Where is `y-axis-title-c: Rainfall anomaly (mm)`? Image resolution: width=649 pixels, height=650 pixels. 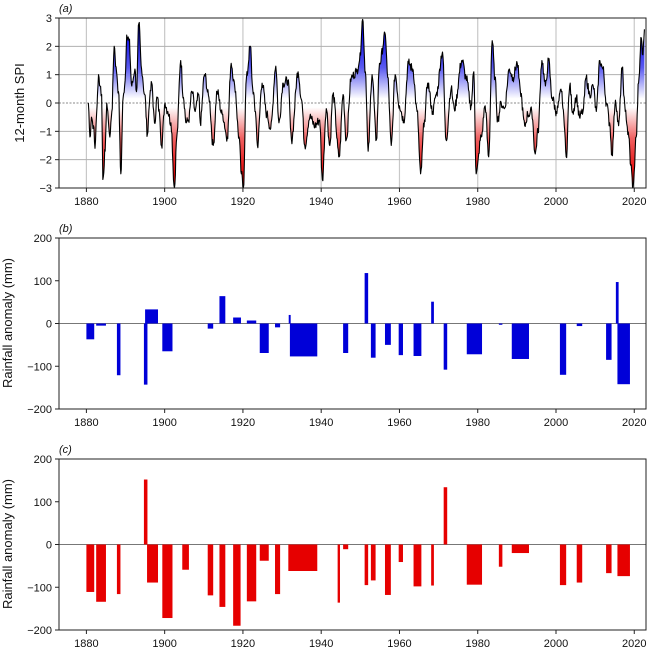 y-axis-title-c: Rainfall anomaly (mm) is located at coordinates (7, 544).